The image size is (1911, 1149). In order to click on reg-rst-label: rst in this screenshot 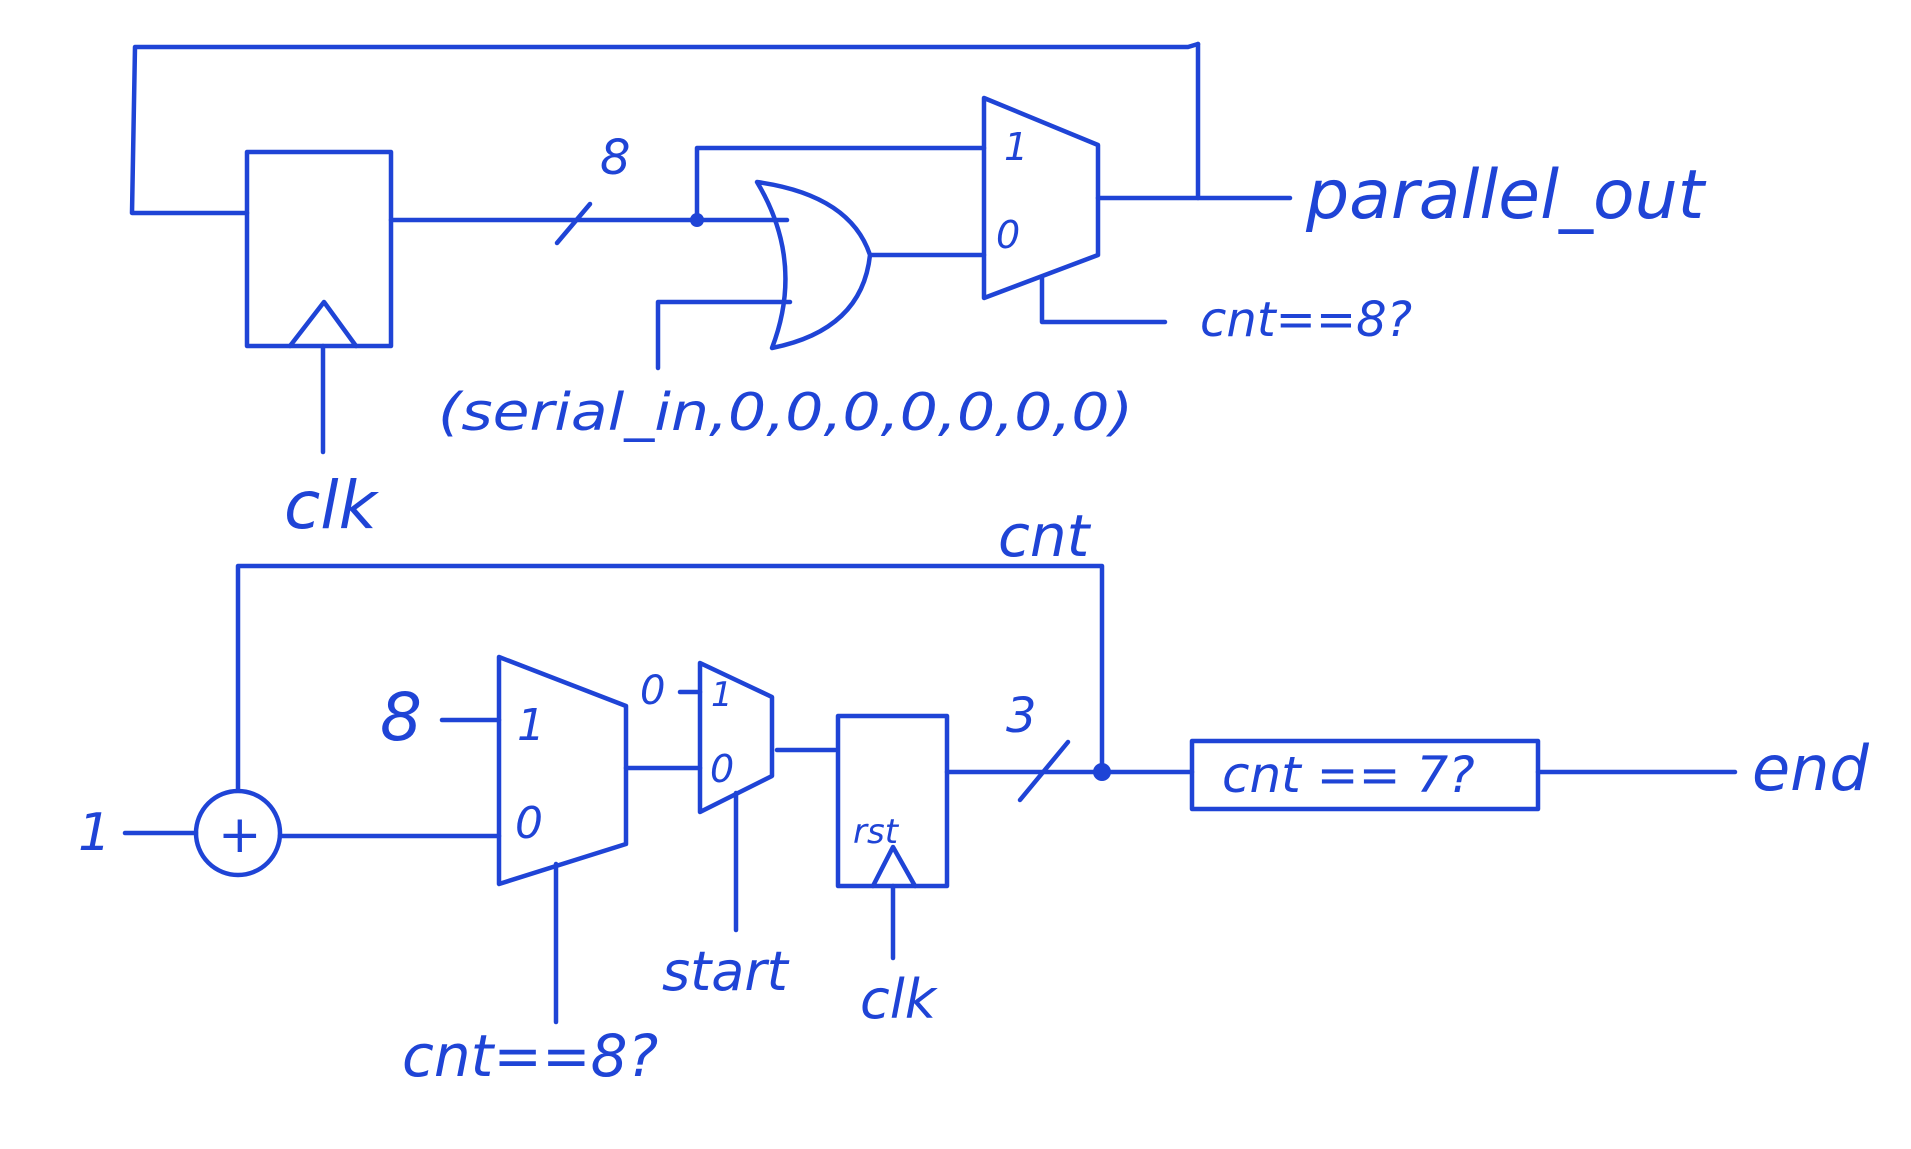, I will do `click(876, 832)`.